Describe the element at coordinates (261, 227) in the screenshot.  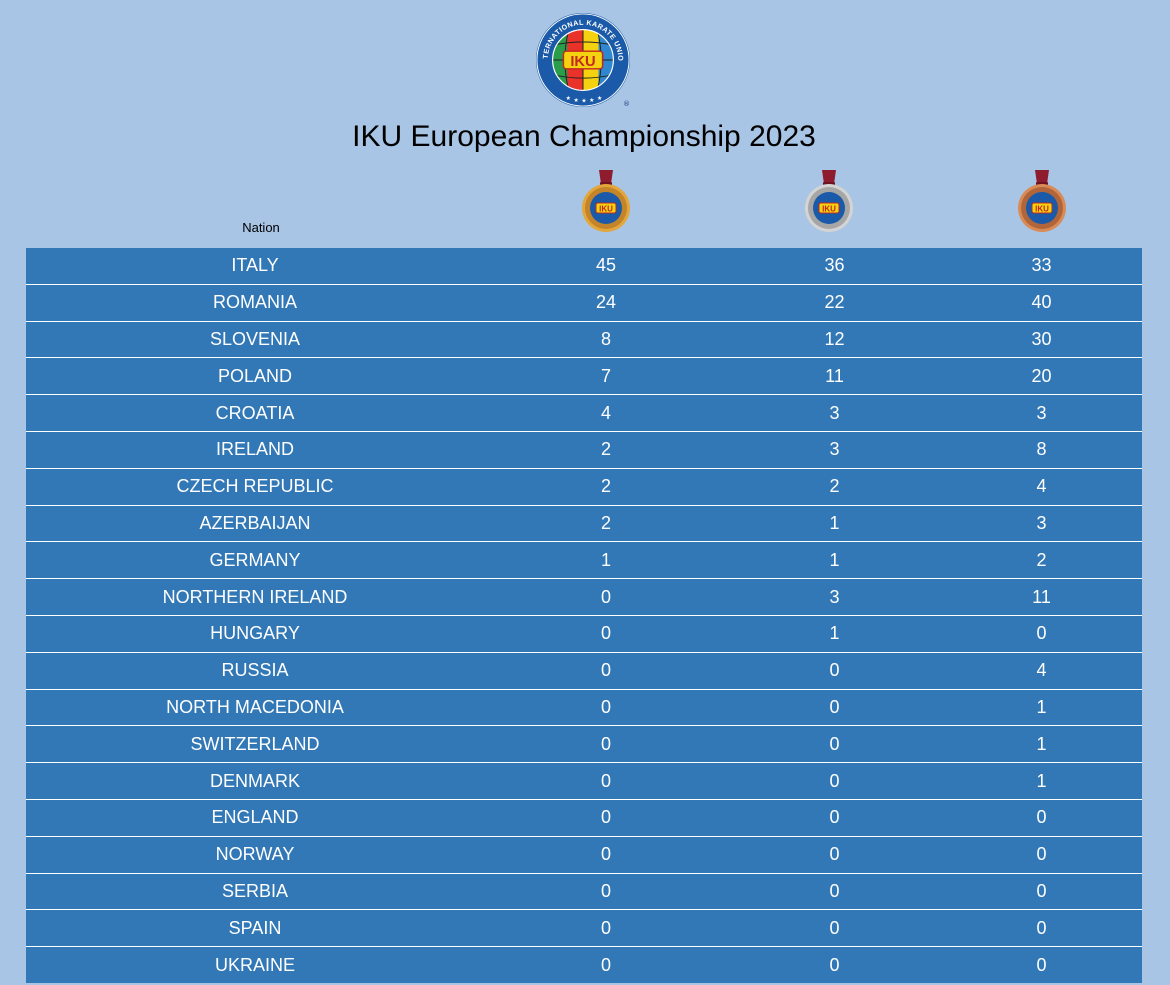
I see `nation-column-header: Nation` at that location.